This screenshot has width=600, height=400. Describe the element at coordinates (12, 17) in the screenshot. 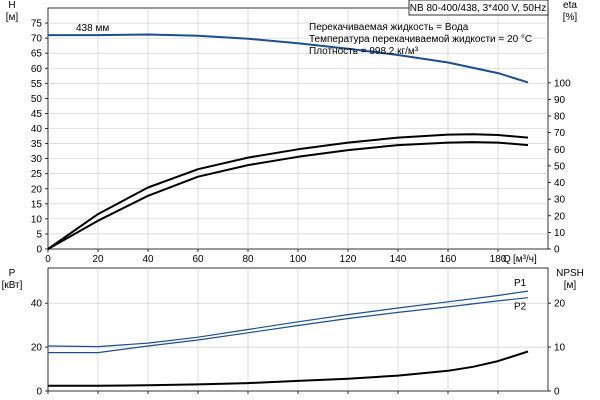

I see `left-axis-label-unit: [м]` at that location.